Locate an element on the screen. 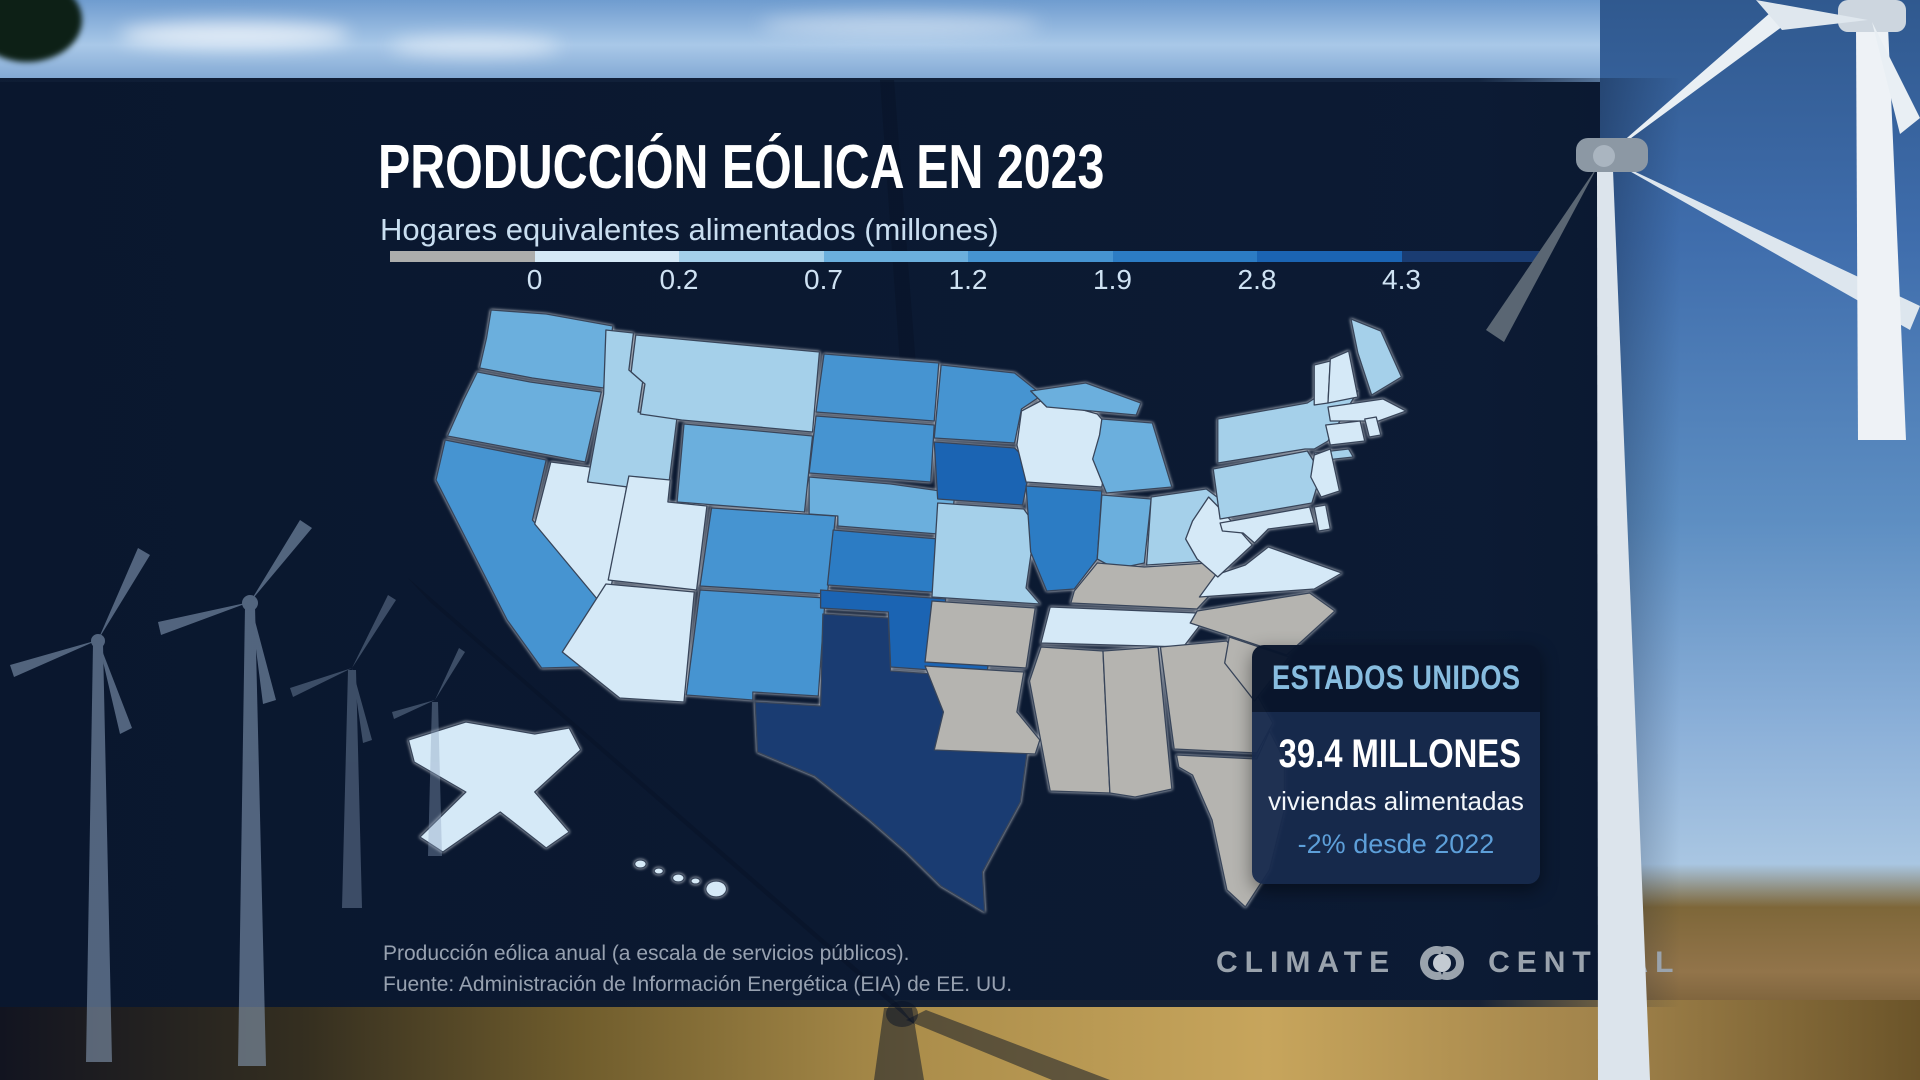 The width and height of the screenshot is (1920, 1080). state-hi is located at coordinates (681, 878).